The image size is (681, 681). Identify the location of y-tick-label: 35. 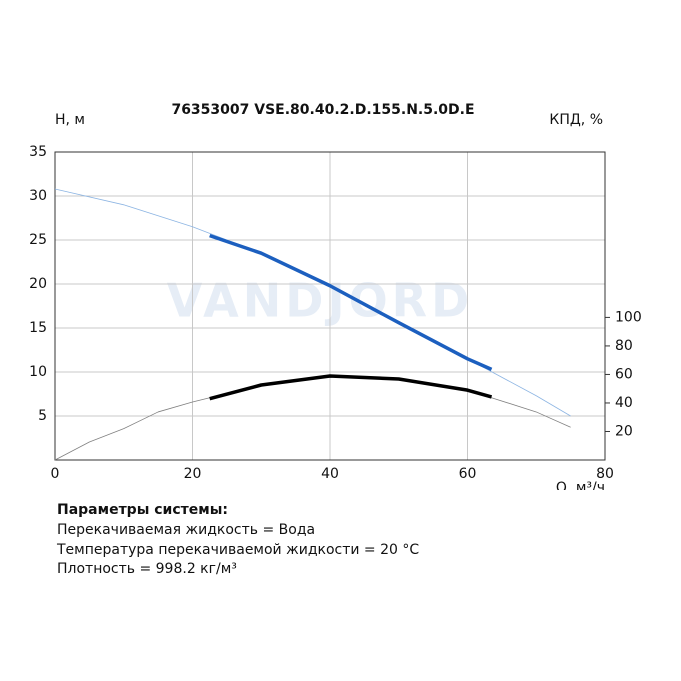
(38, 152).